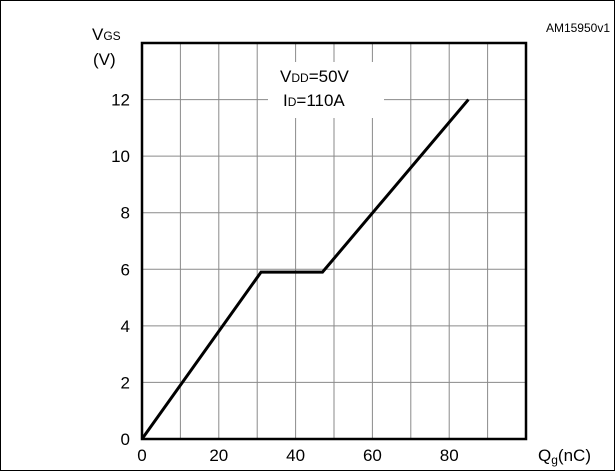 The height and width of the screenshot is (471, 615). I want to click on y-tick-labels: 0 2 4 6 8 10 12, so click(120, 270).